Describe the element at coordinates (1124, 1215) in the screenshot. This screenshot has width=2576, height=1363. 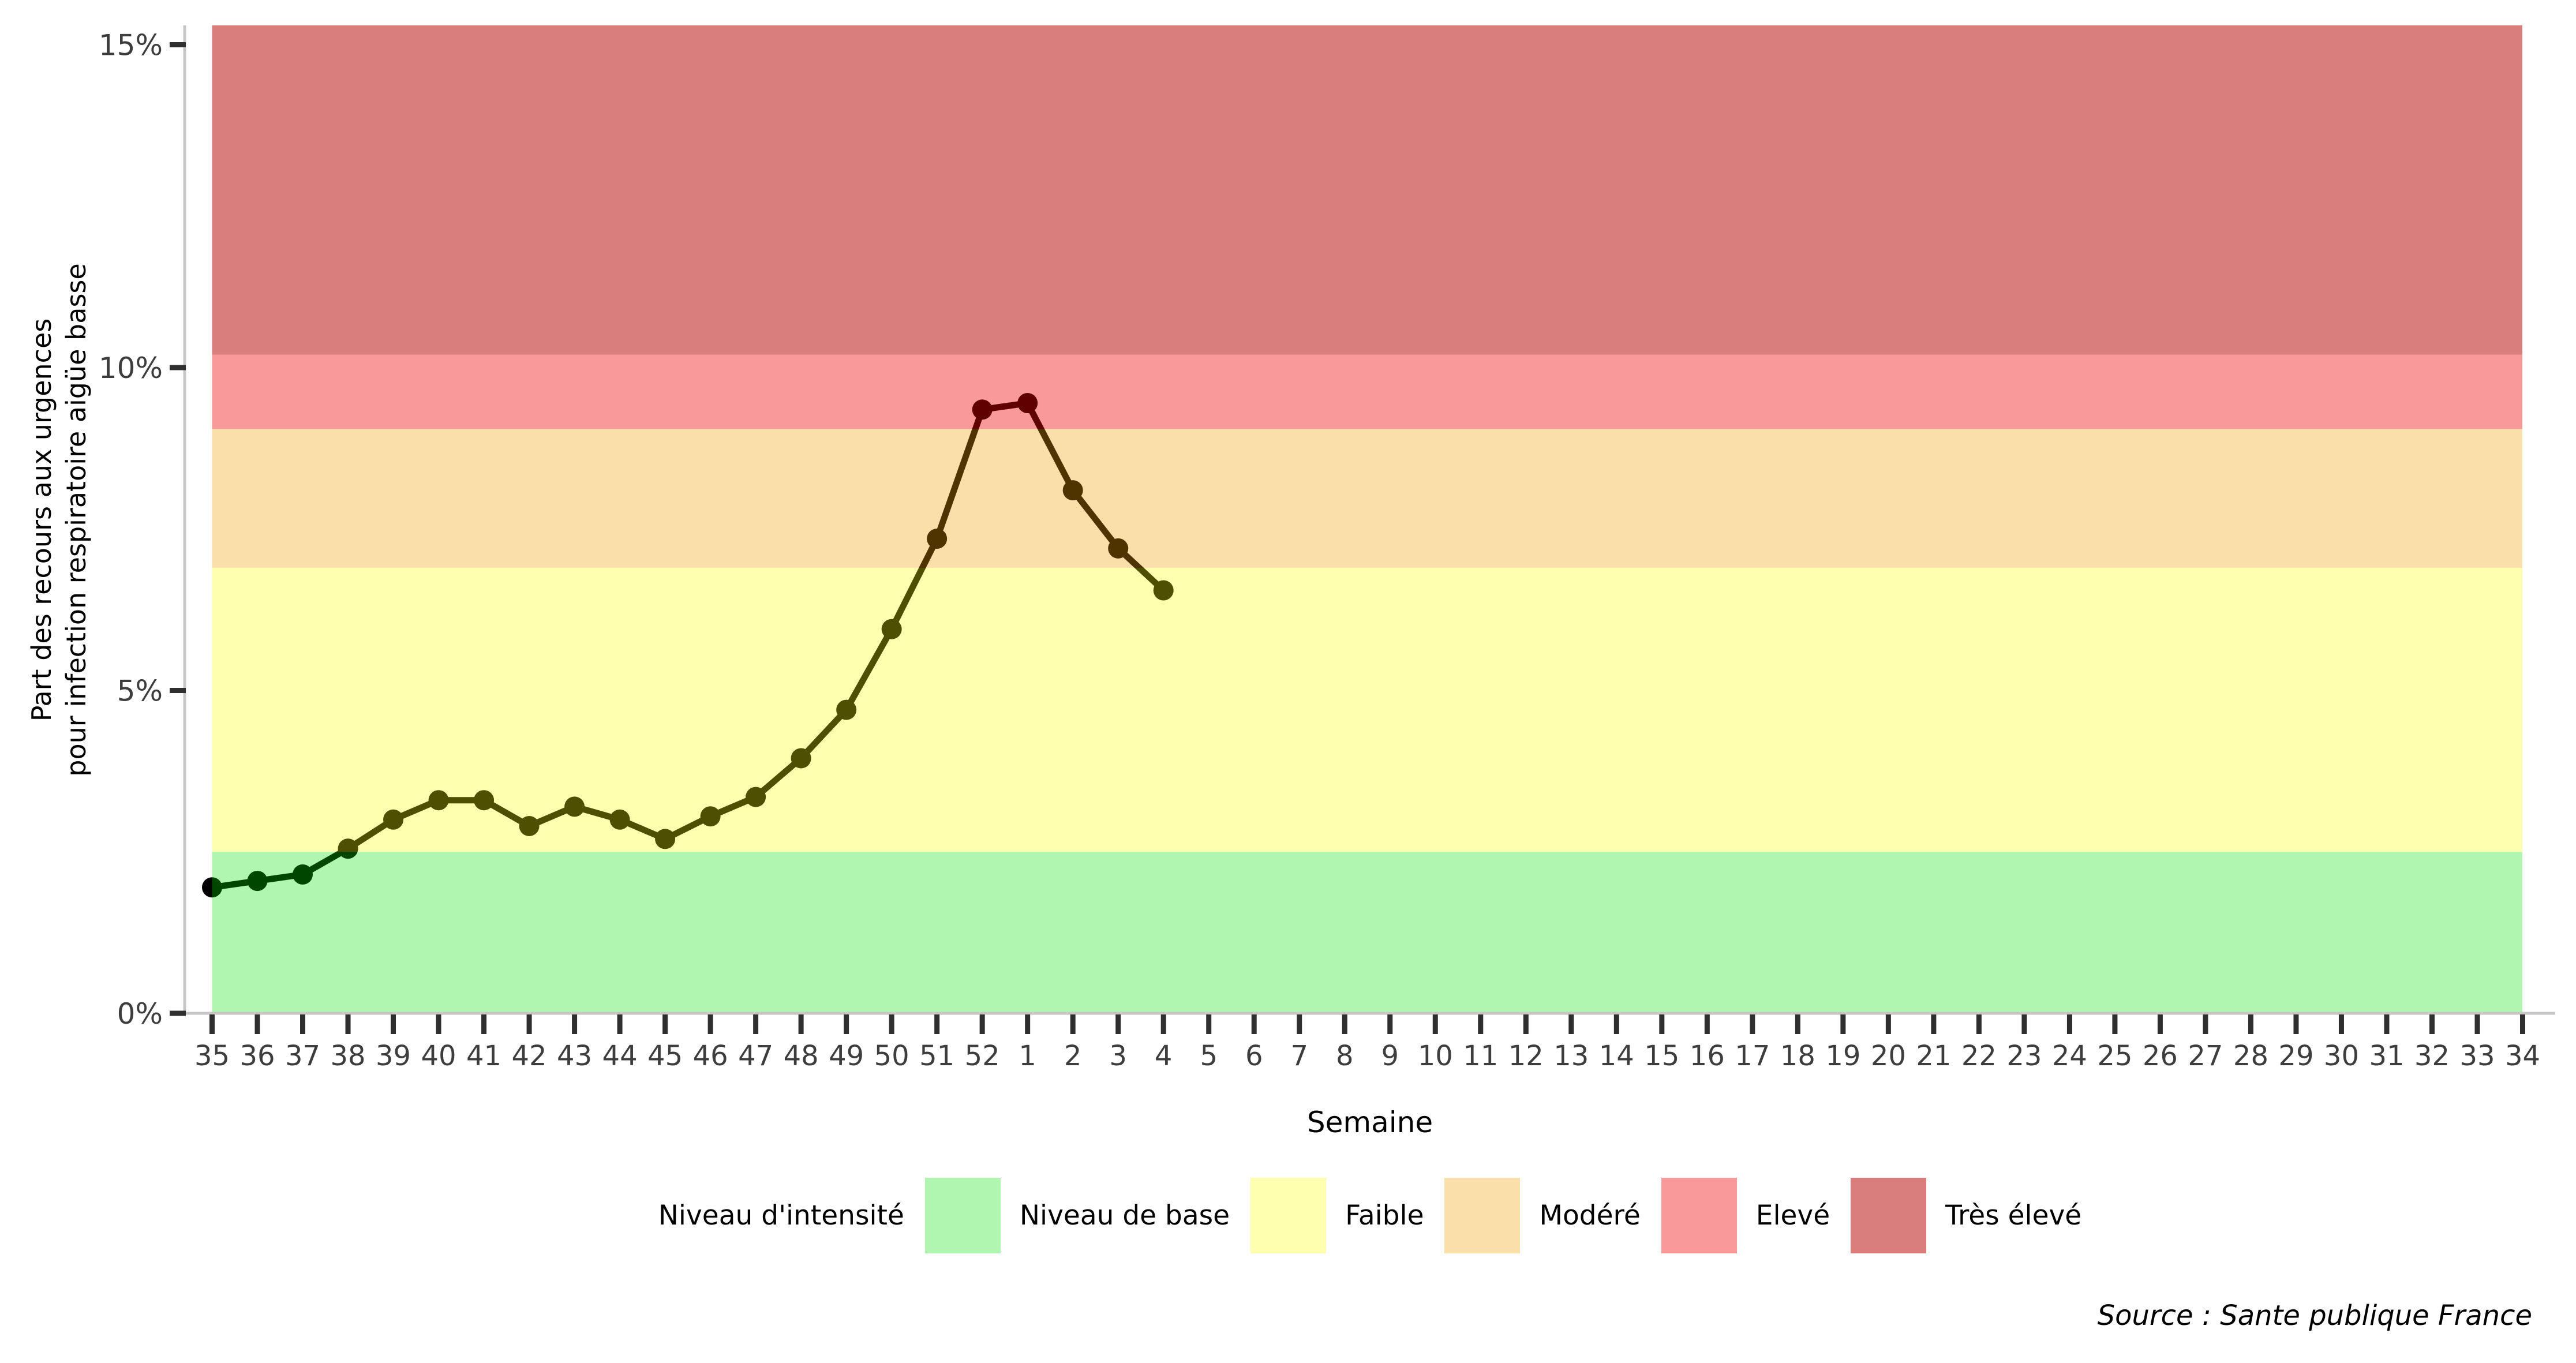
I see `legend-label-niveau-de-base: Niveau de base` at that location.